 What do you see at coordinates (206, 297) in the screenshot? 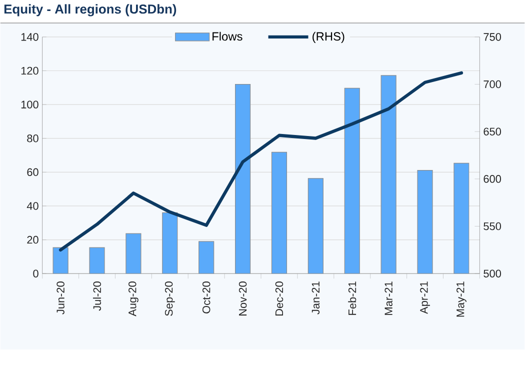
I see `x-tick-label: Oct-20` at bounding box center [206, 297].